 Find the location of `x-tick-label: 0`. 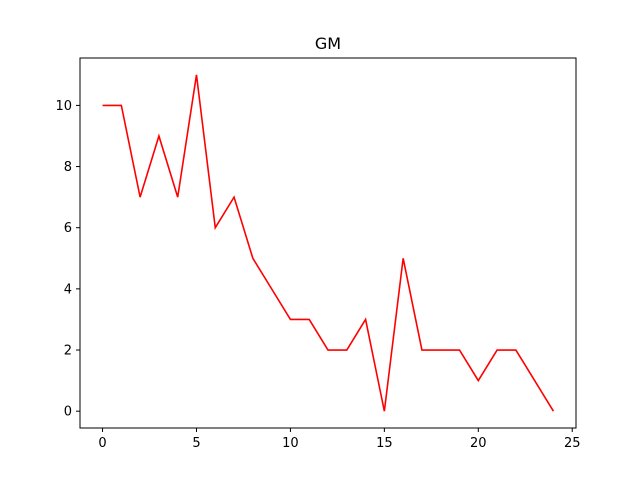

x-tick-label: 0 is located at coordinates (102, 443).